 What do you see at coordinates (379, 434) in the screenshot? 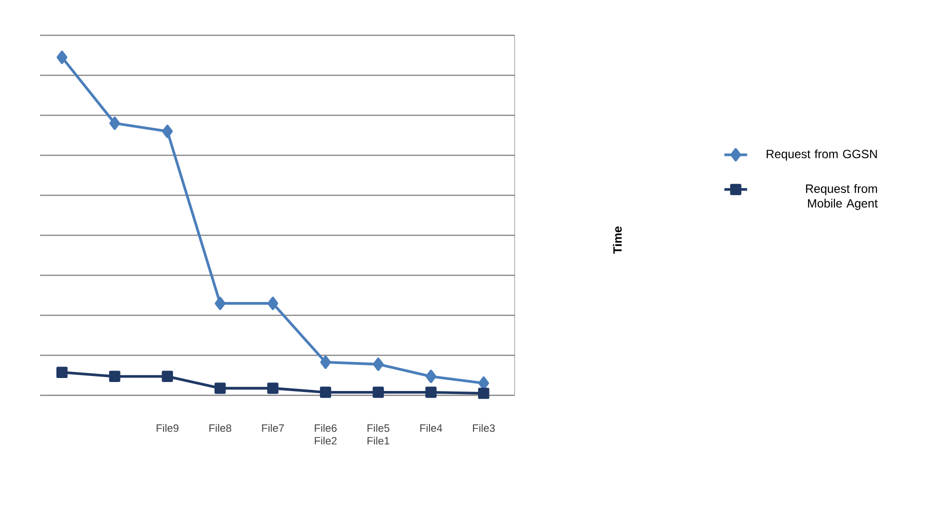
I see `x-tick-label: File5 File1` at bounding box center [379, 434].